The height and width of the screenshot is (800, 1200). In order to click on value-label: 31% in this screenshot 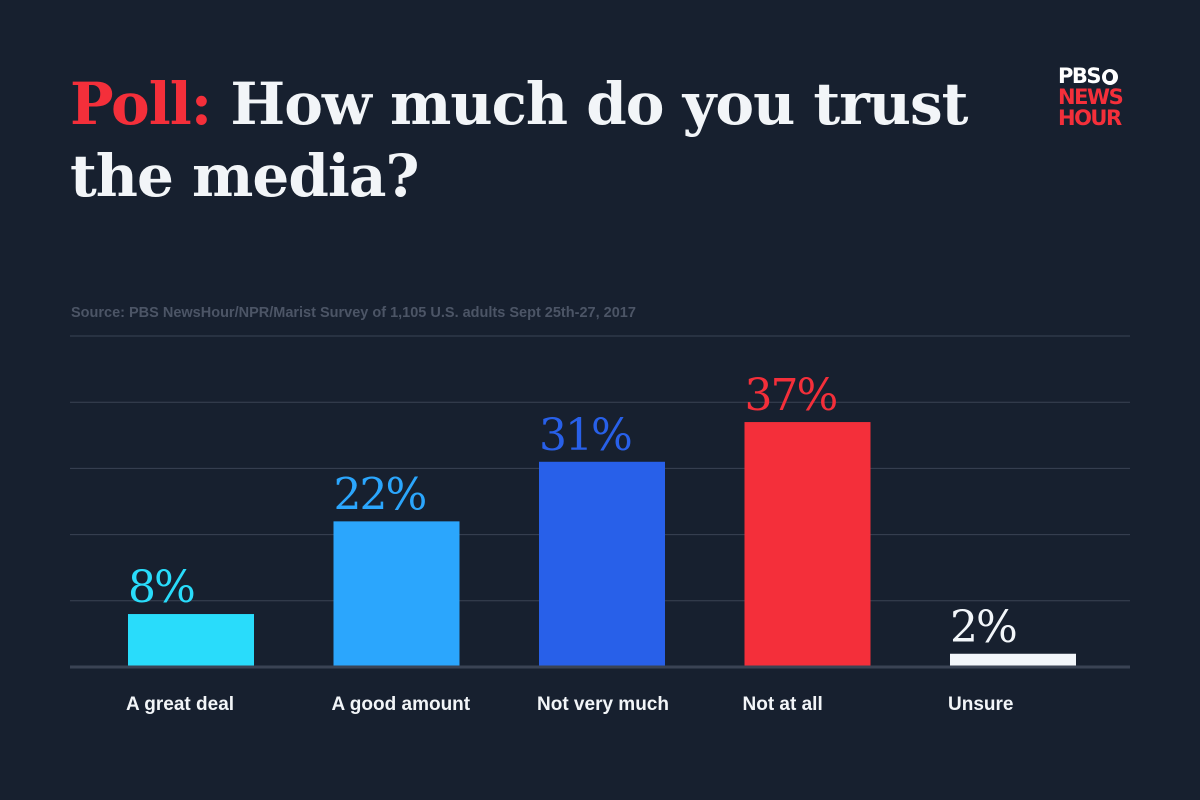, I will do `click(585, 435)`.